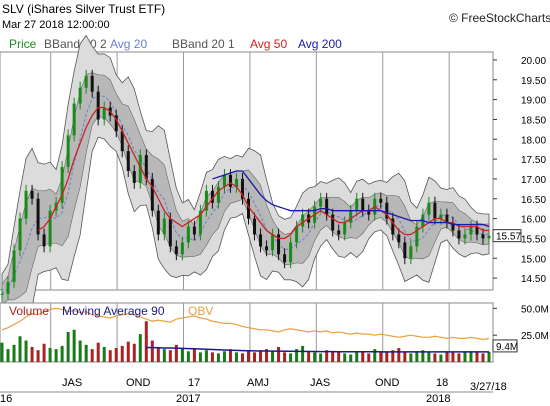 This screenshot has height=406, width=550. Describe the element at coordinates (521, 323) in the screenshot. I see `volume-axis: 50.0M 25.0M` at that location.